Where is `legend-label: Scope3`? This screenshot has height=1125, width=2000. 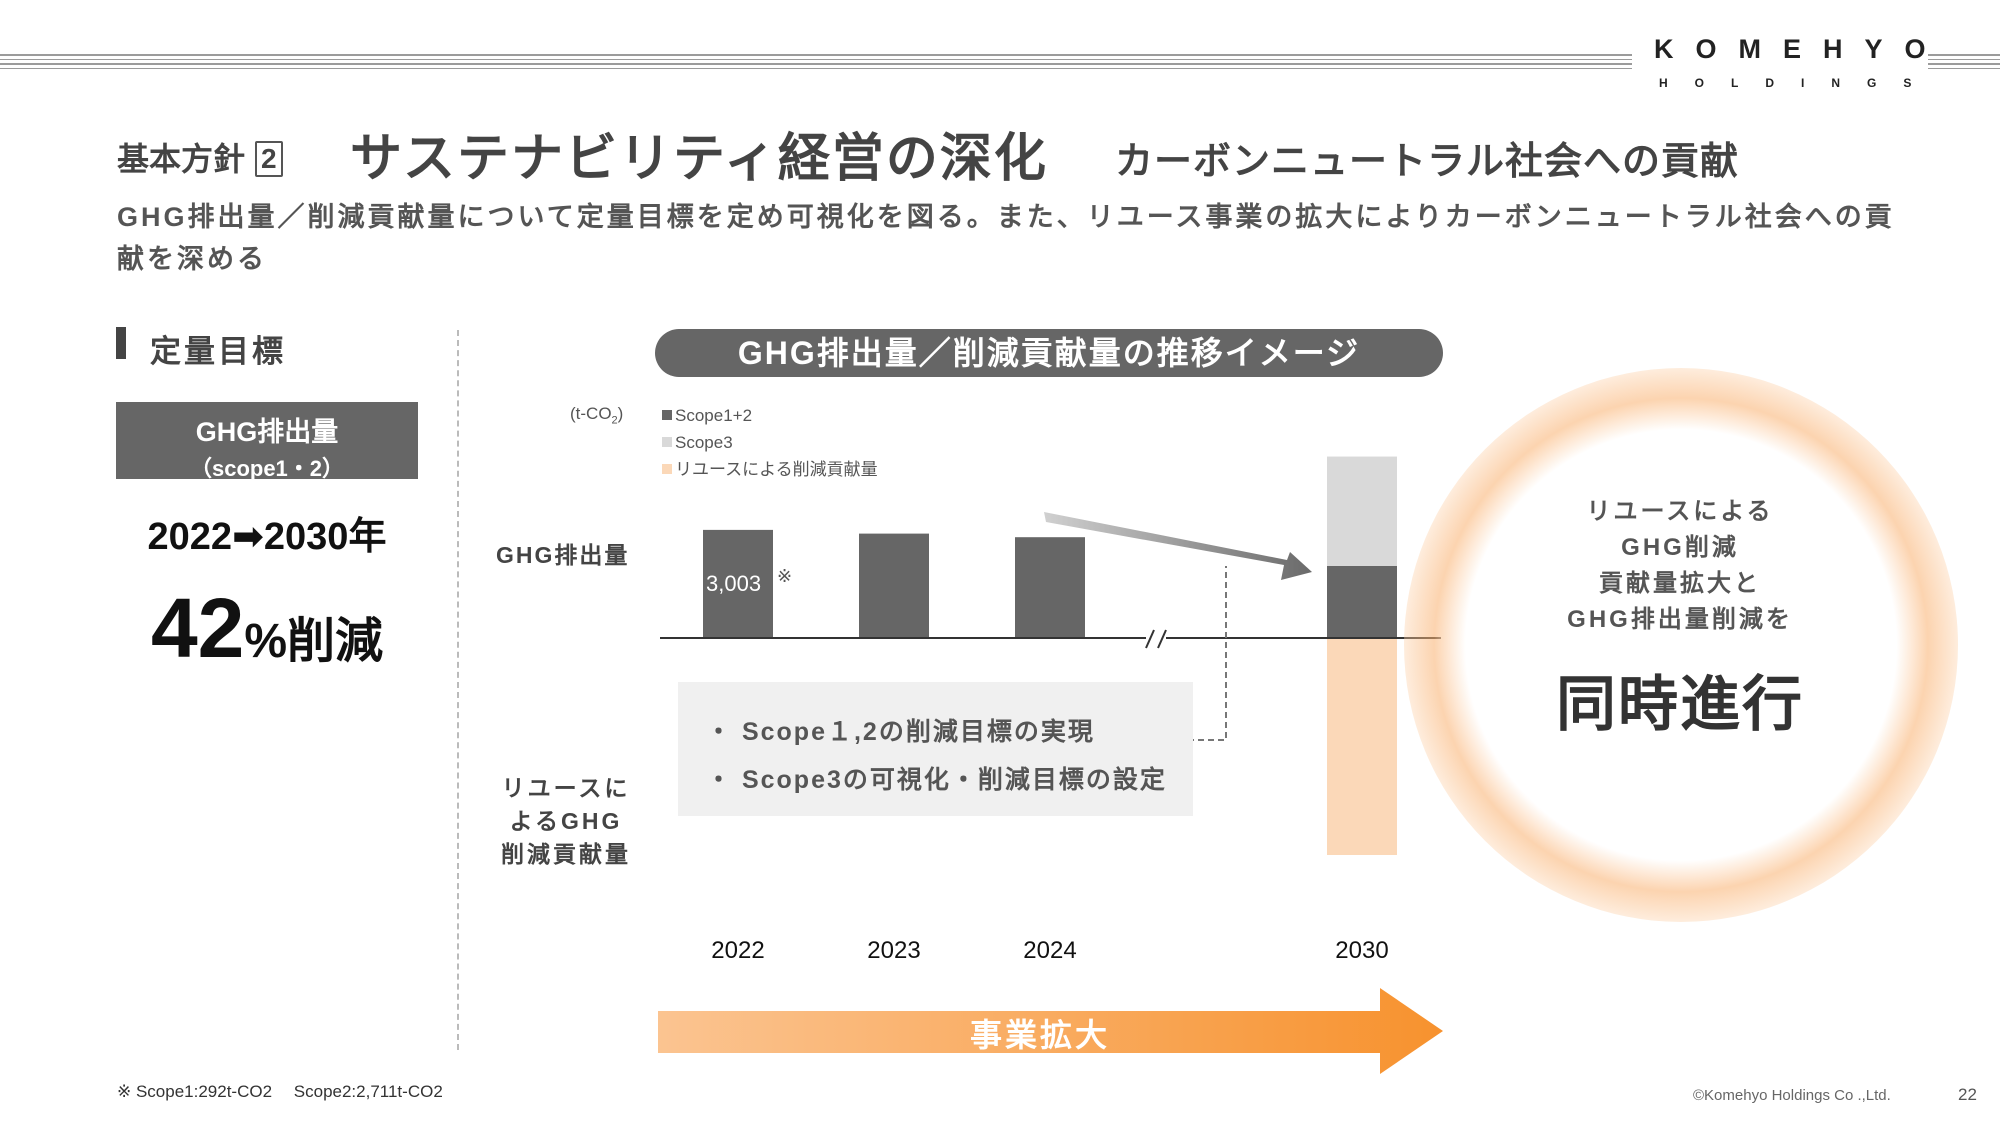 legend-label: Scope3 is located at coordinates (704, 442).